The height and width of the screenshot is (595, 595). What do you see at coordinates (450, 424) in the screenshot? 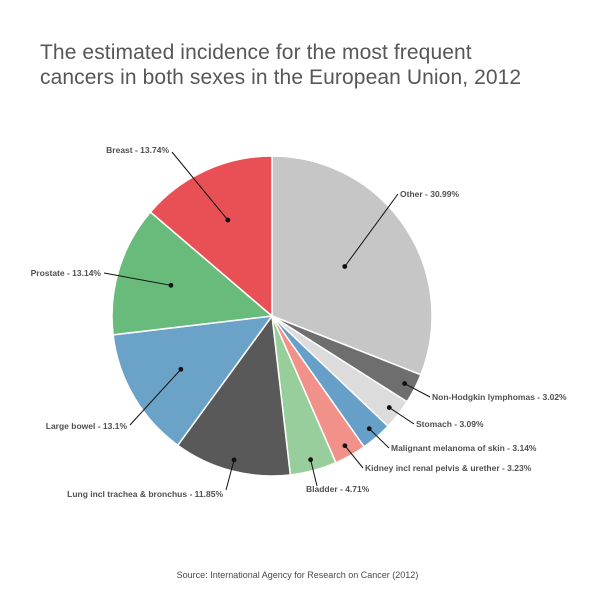
I see `slice-label-stomach: Stomach - 3.09%` at bounding box center [450, 424].